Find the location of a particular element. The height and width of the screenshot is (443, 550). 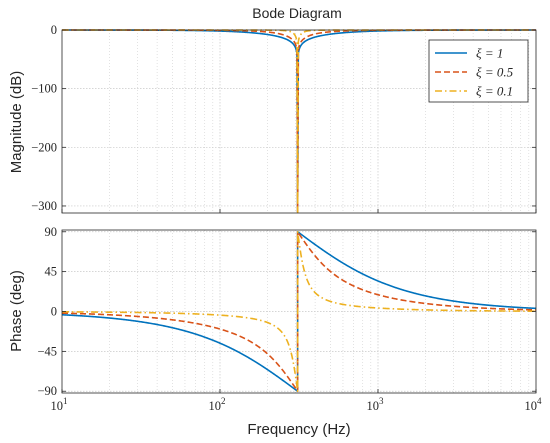

legend-items: ξ = 1 ξ = 0.5 ξ = 0.1 is located at coordinates (474, 72).